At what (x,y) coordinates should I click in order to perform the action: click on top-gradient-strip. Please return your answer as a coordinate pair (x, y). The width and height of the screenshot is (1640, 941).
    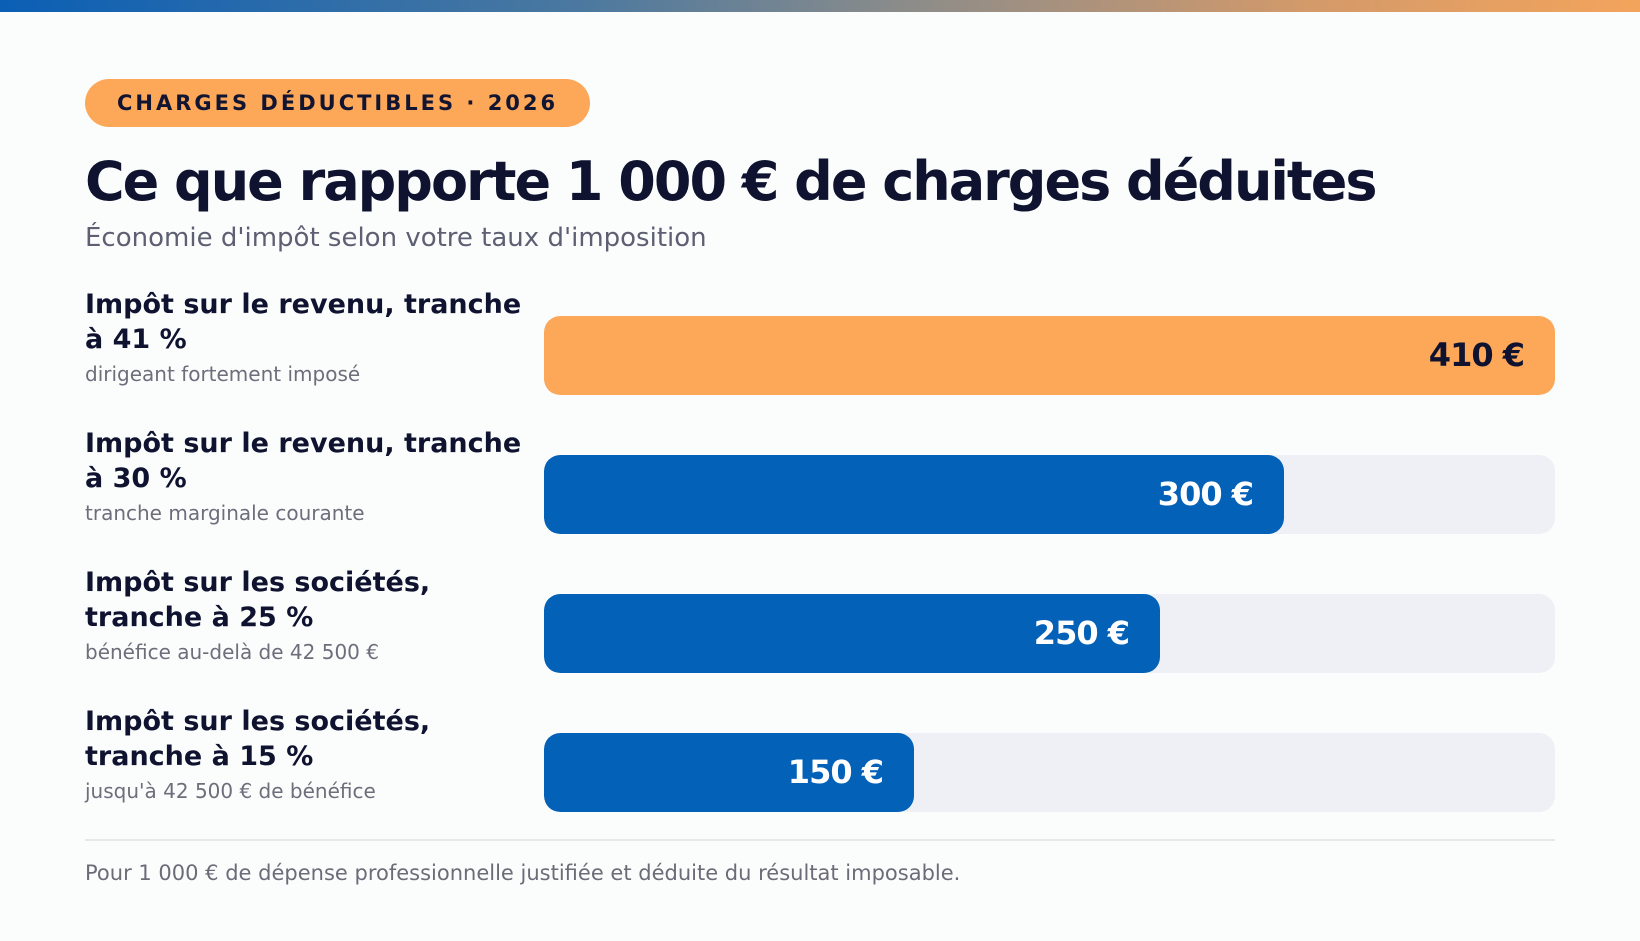
    Looking at the image, I should click on (820, 6).